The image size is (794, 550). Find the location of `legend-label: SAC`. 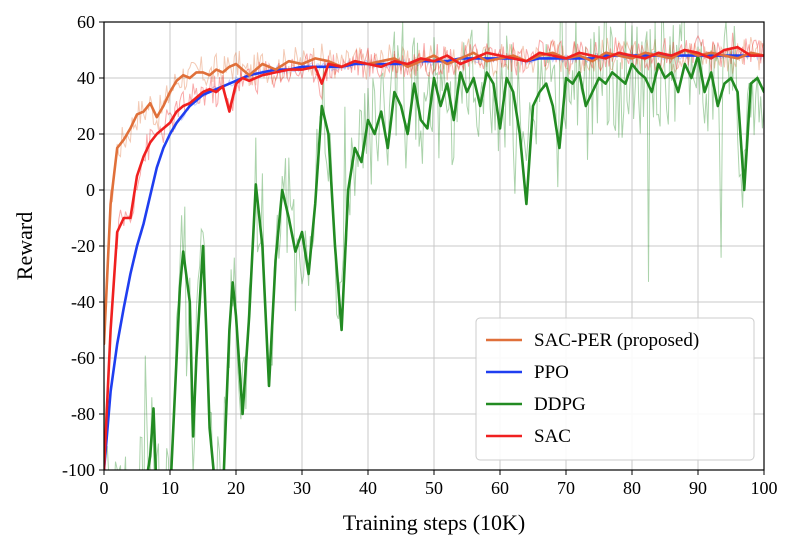

legend-label: SAC is located at coordinates (552, 436).